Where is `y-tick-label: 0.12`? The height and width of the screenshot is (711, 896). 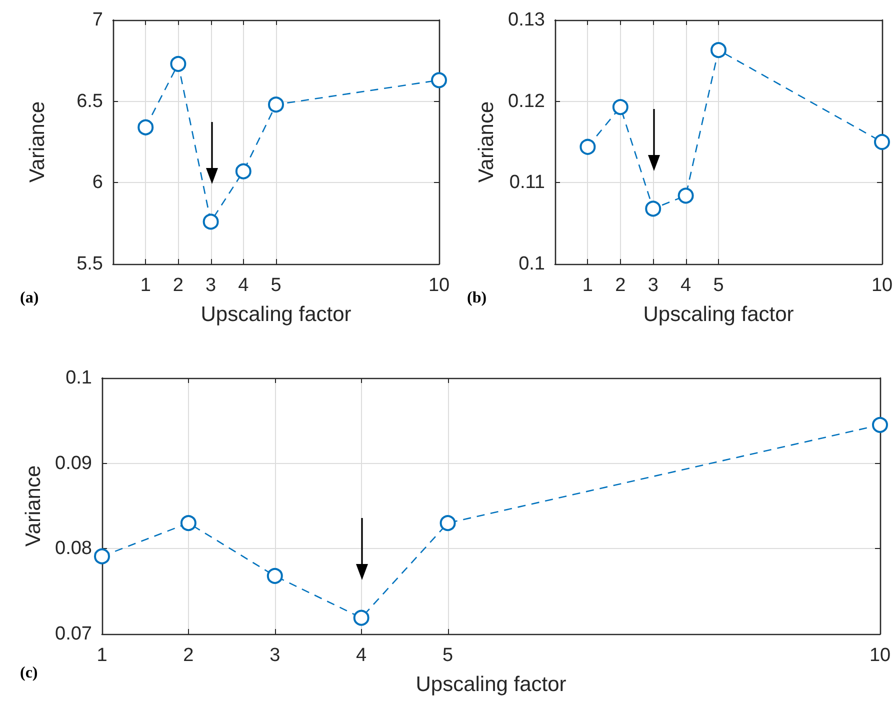 y-tick-label: 0.12 is located at coordinates (526, 101).